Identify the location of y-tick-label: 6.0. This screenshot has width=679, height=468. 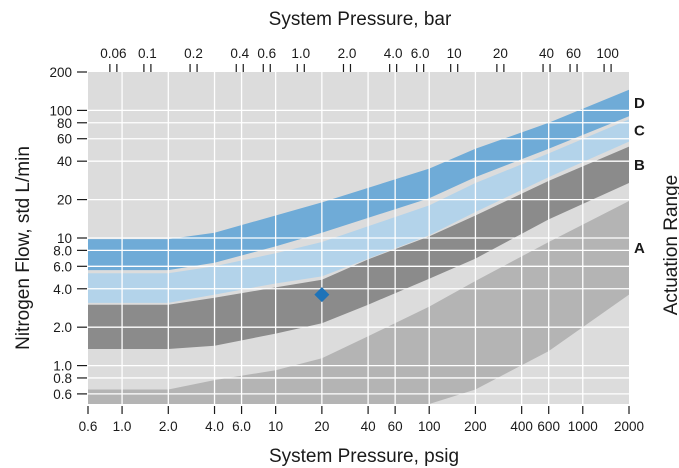
(62, 266).